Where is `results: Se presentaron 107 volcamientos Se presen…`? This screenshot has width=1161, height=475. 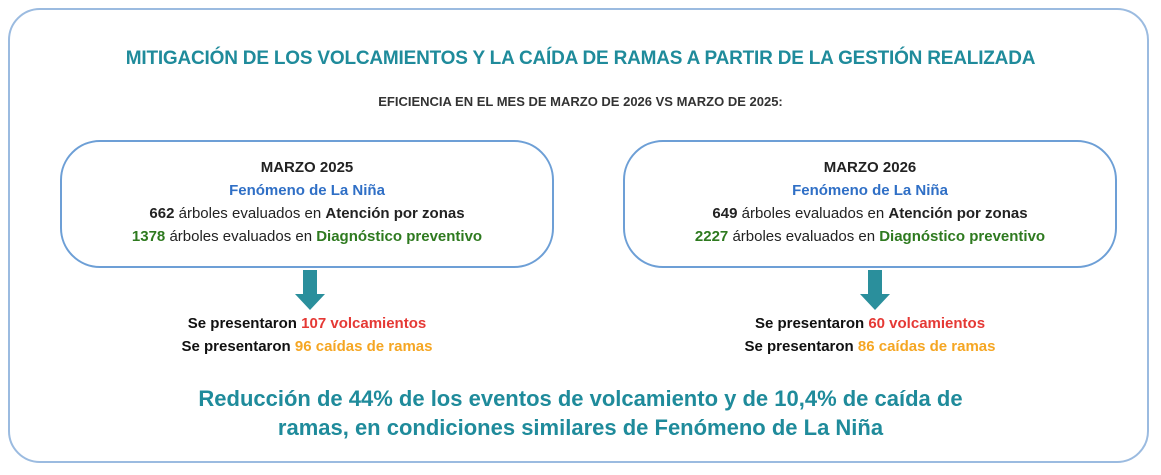 results: Se presentaron 107 volcamientos Se presen… is located at coordinates (307, 335).